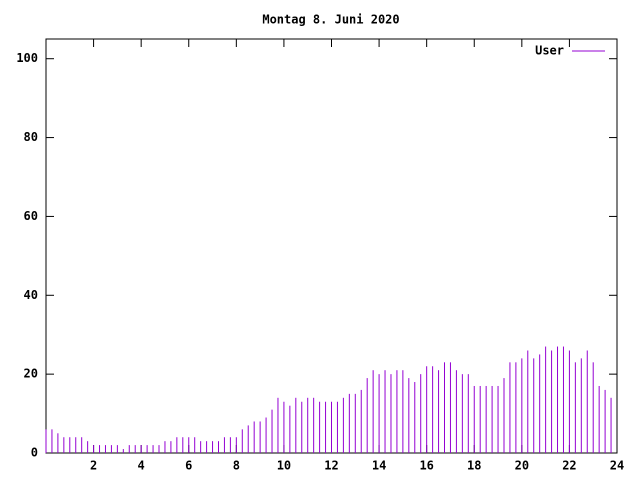  What do you see at coordinates (379, 466) in the screenshot?
I see `x-tick-label: 14` at bounding box center [379, 466].